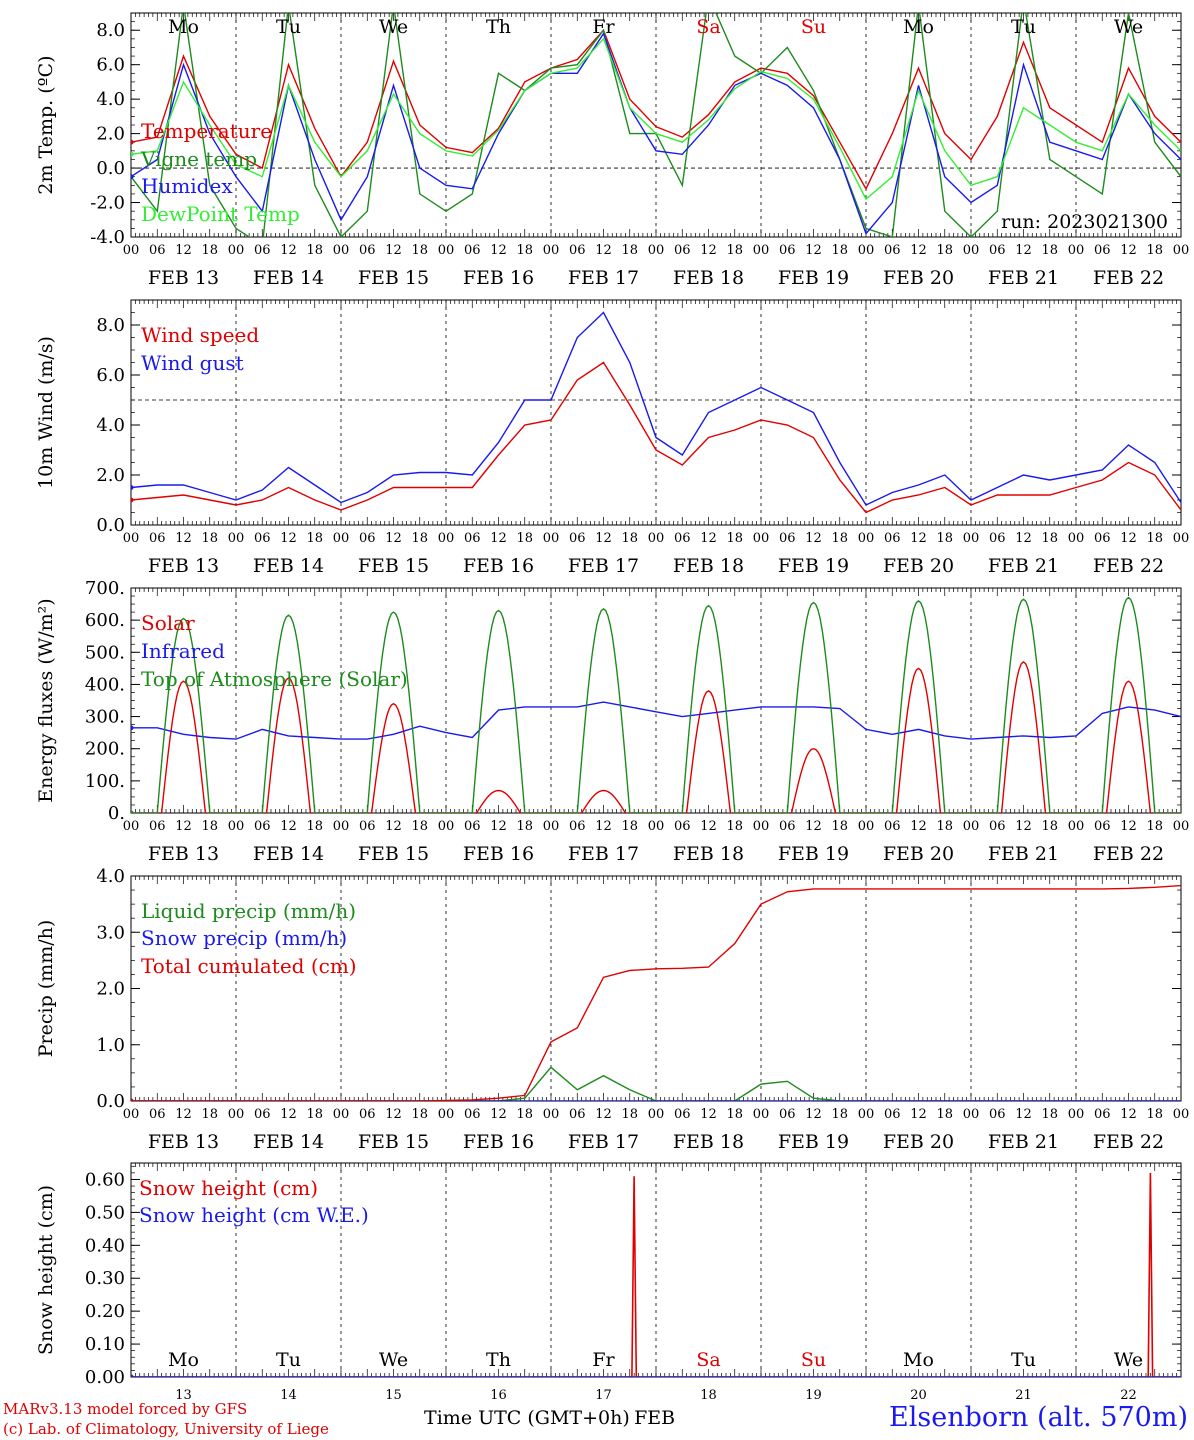 This screenshot has height=1440, width=1194. Describe the element at coordinates (105, 684) in the screenshot. I see `y-tick-label: 400.` at that location.